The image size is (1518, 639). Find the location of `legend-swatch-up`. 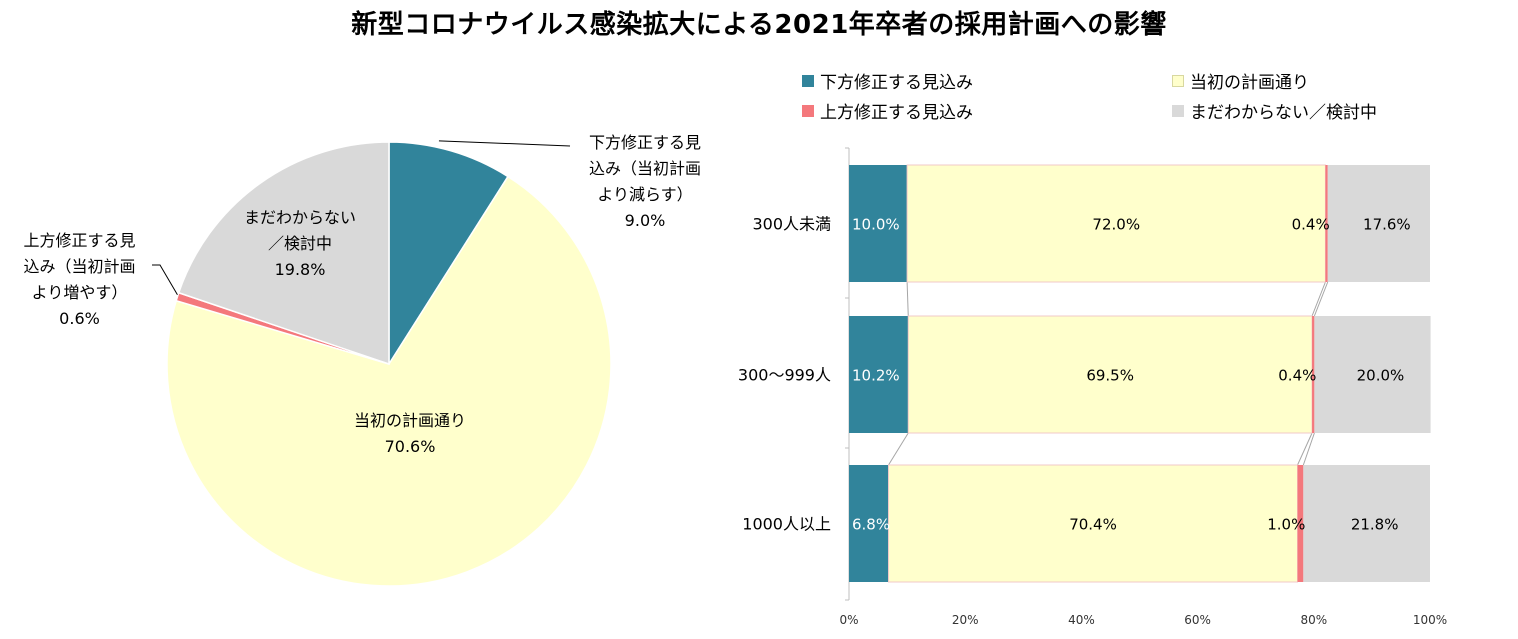

legend-swatch-up is located at coordinates (808, 110).